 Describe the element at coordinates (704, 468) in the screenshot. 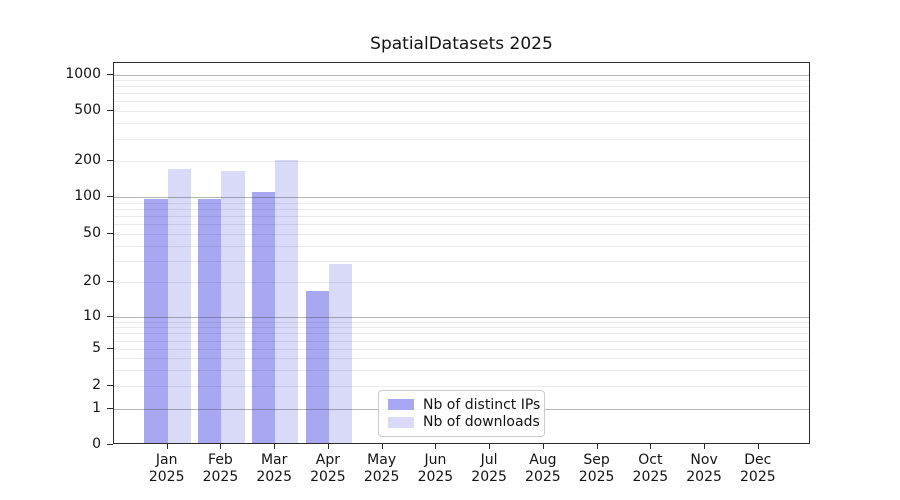

I see `x-tick-label-nov: Nov 2025` at that location.